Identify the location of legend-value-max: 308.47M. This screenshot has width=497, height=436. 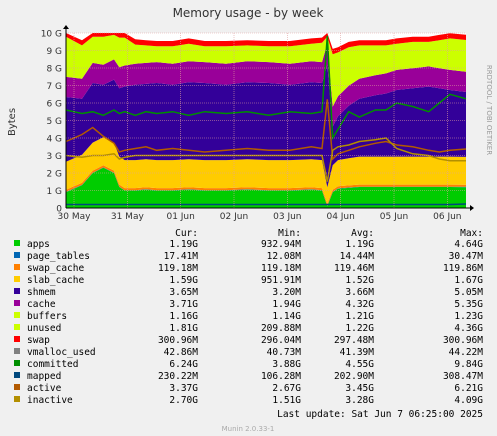
(463, 376).